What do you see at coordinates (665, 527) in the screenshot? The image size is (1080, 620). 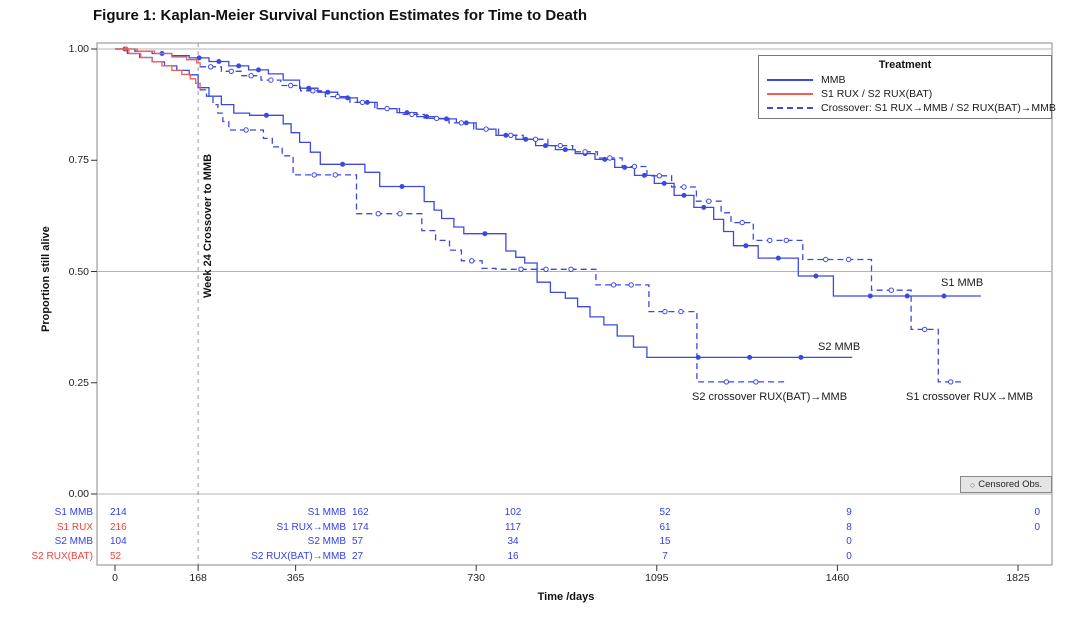 I see `risk-cell-v1095: 61` at bounding box center [665, 527].